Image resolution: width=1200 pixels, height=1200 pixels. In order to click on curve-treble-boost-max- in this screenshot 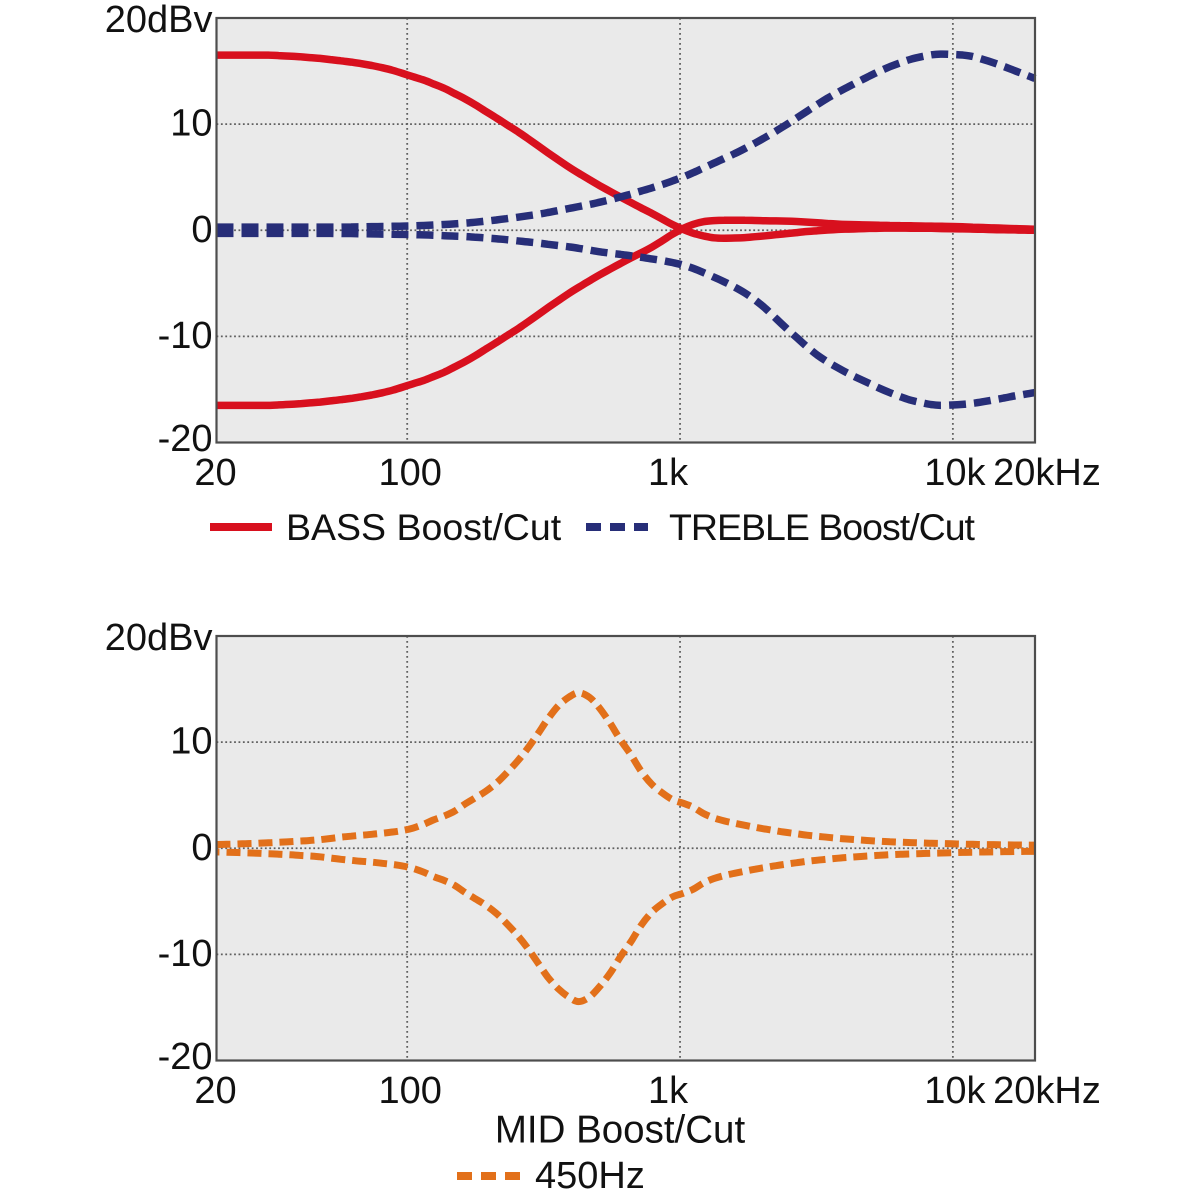, I will do `click(626, 140)`.